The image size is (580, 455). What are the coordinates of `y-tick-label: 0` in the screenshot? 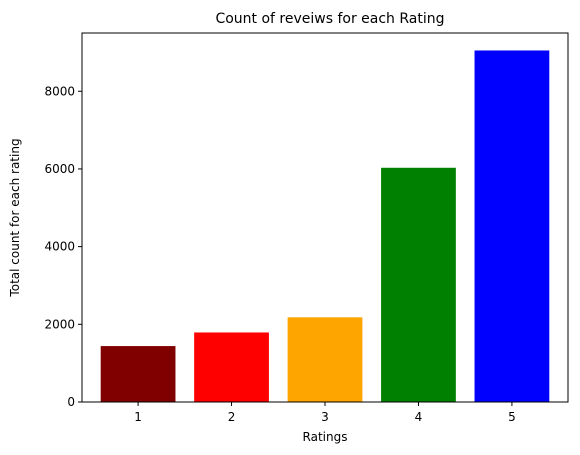 It's located at (71, 402).